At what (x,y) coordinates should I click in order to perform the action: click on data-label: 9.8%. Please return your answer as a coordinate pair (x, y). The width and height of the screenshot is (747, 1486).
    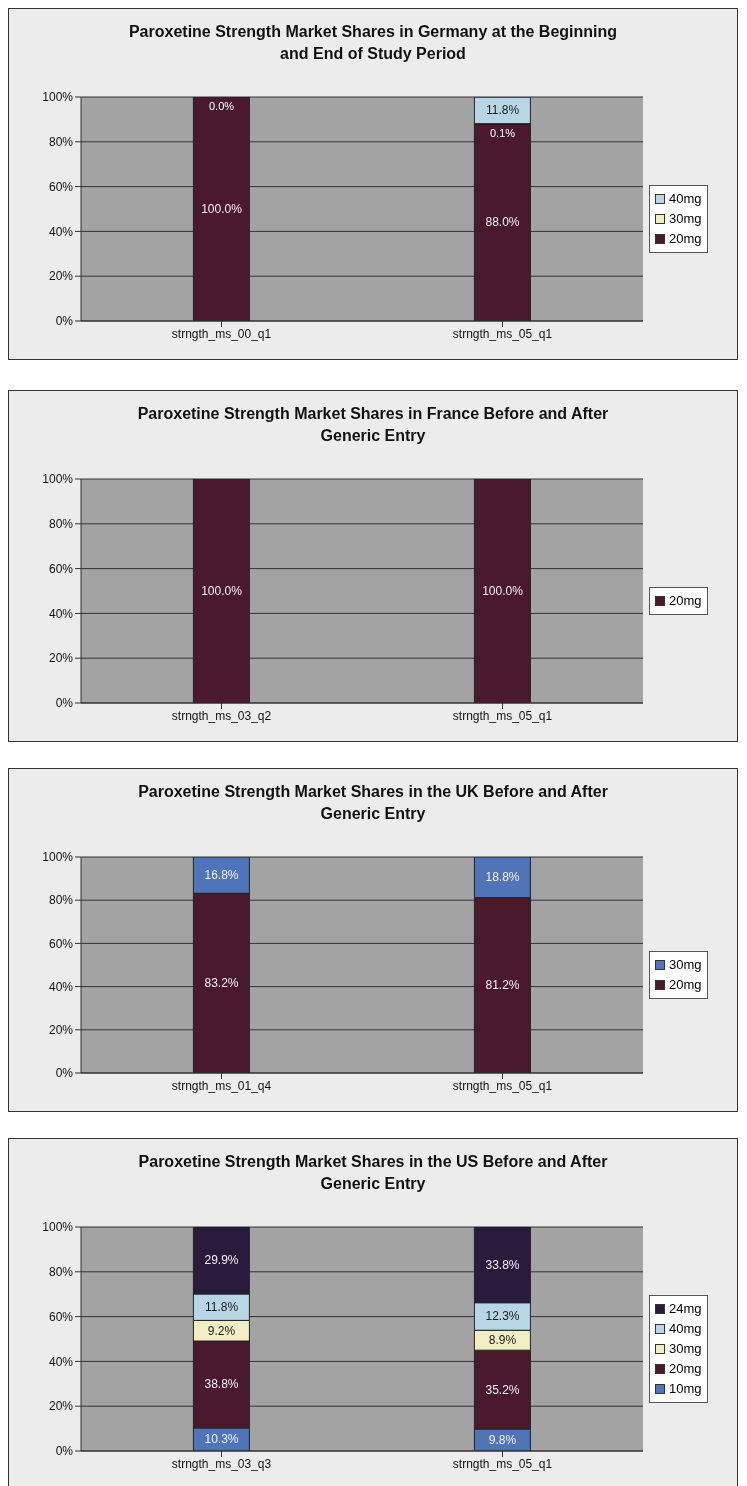
    Looking at the image, I should click on (502, 1440).